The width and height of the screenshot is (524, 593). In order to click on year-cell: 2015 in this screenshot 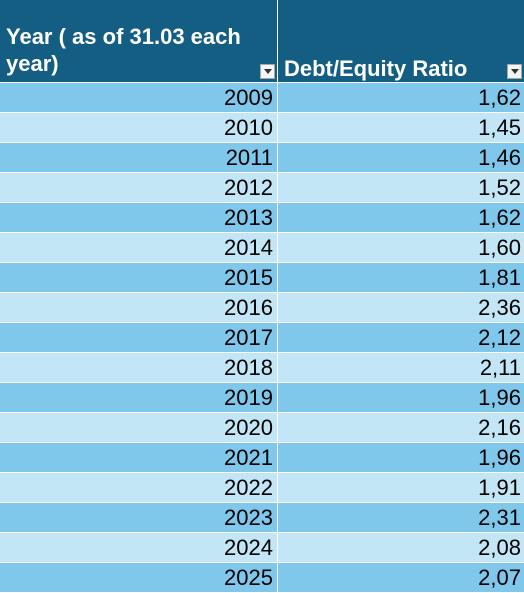, I will do `click(139, 278)`.